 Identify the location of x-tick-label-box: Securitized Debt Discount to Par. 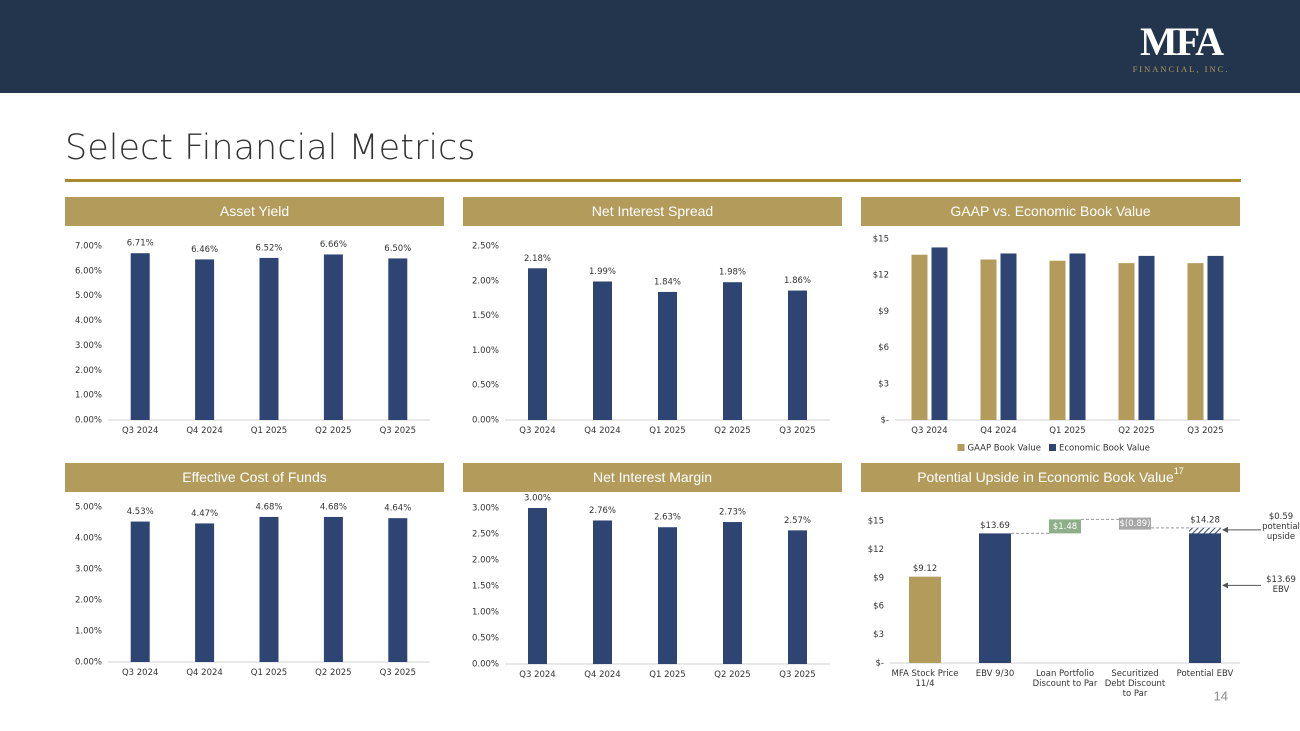
(1135, 684).